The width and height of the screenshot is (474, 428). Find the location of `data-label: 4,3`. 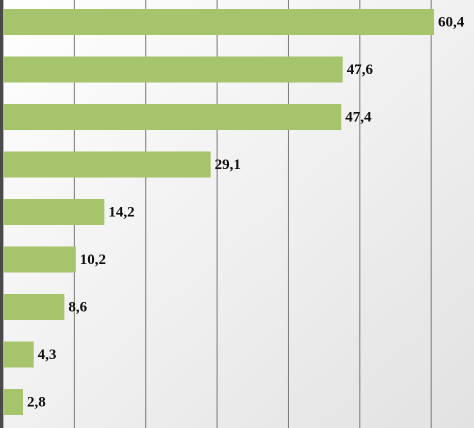

data-label: 4,3 is located at coordinates (47, 355).